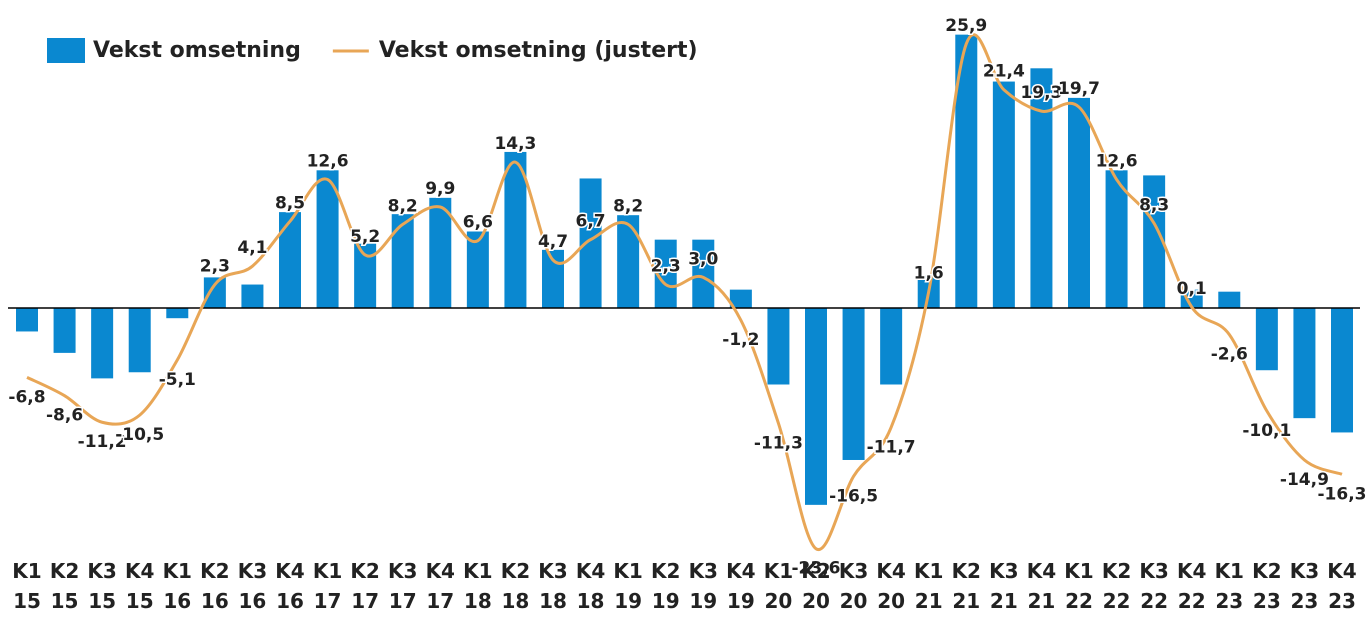  Describe the element at coordinates (64, 416) in the screenshot. I see `data-label: -8,6` at that location.